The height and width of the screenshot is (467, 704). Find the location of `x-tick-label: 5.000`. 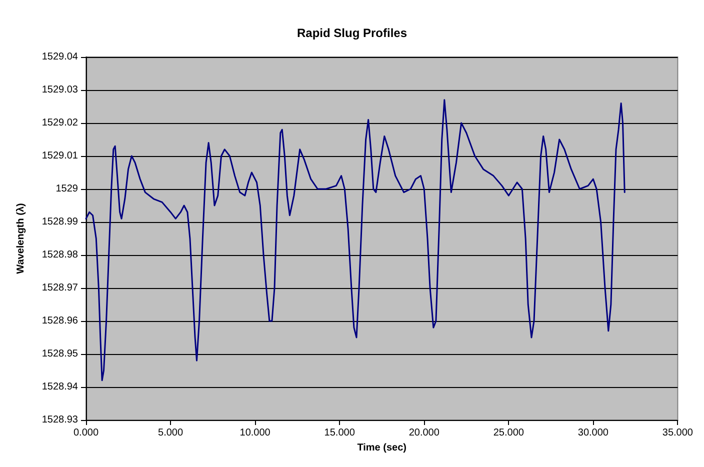

x-tick-label: 5.000 is located at coordinates (171, 433).